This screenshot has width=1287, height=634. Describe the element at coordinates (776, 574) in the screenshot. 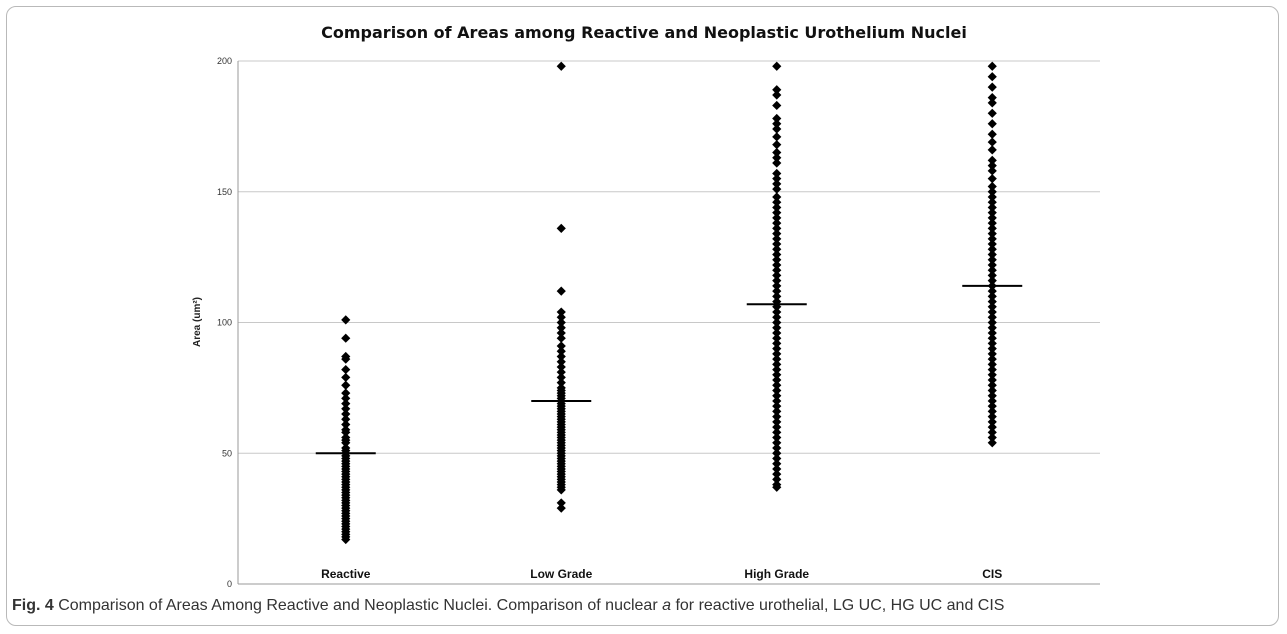

I see `x-tick-label: High Grade` at that location.